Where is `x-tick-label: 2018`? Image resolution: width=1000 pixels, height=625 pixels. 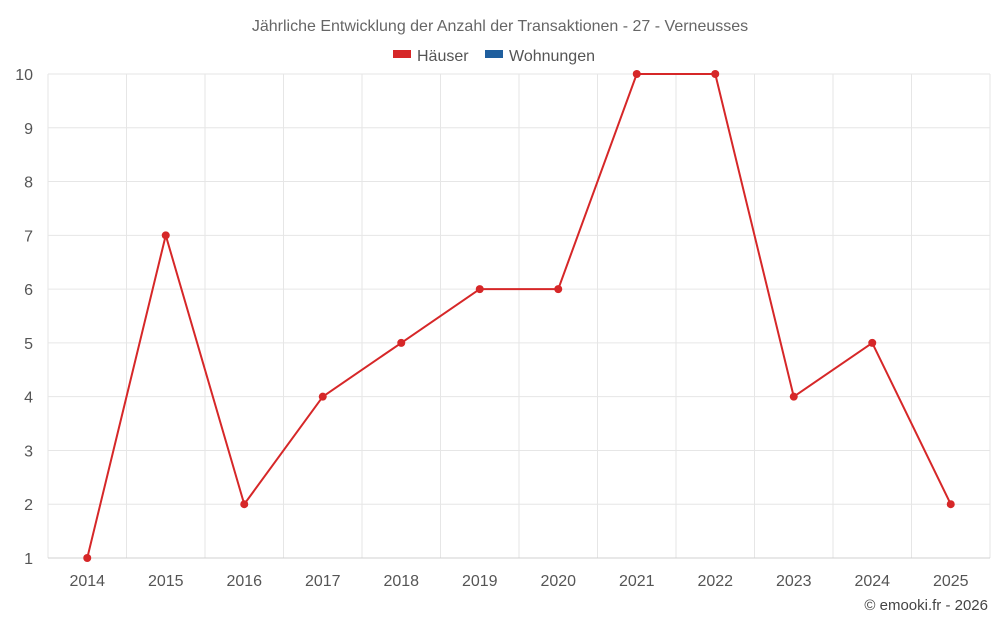 x-tick-label: 2018 is located at coordinates (401, 581).